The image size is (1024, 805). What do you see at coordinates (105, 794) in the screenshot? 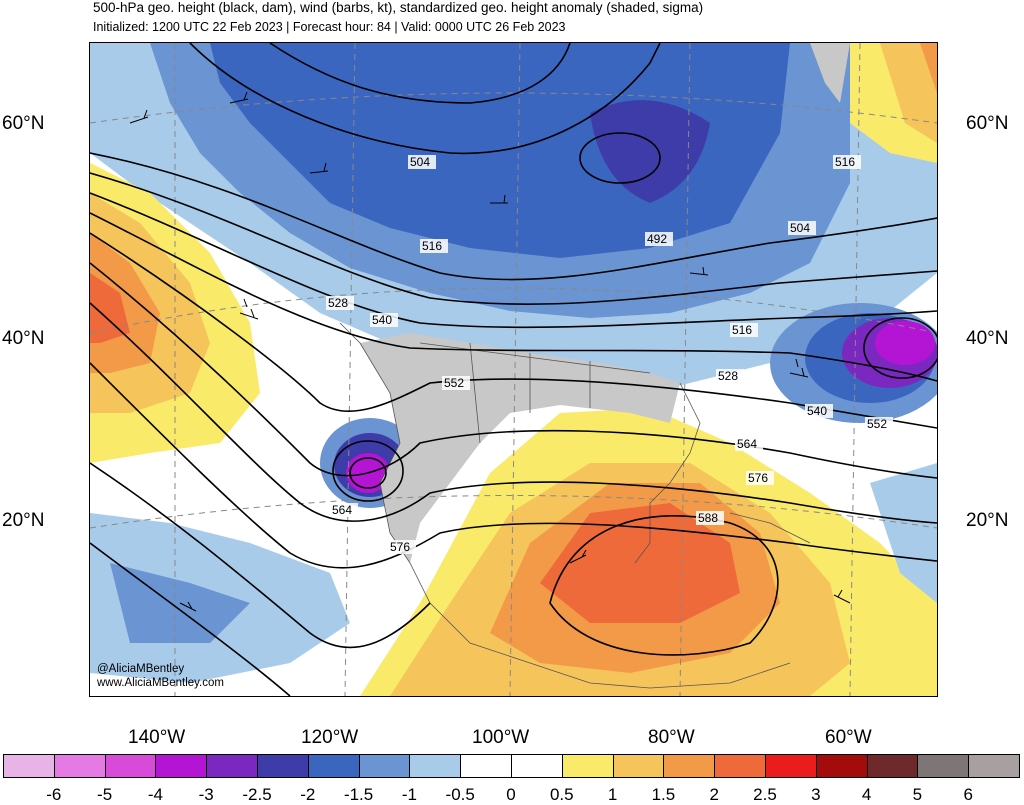
I see `colorbar-tick-label: -5` at bounding box center [105, 794].